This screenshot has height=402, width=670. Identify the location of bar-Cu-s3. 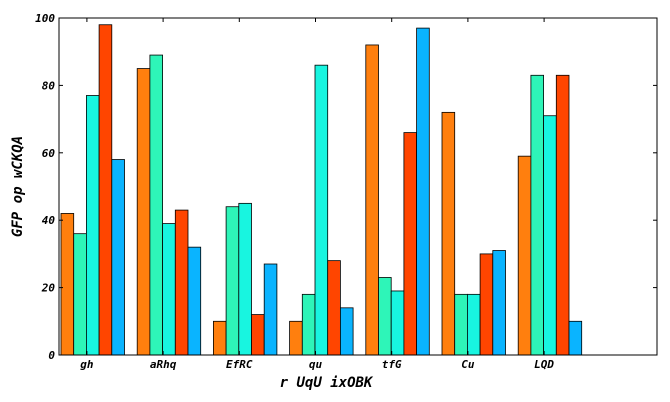
(473, 324).